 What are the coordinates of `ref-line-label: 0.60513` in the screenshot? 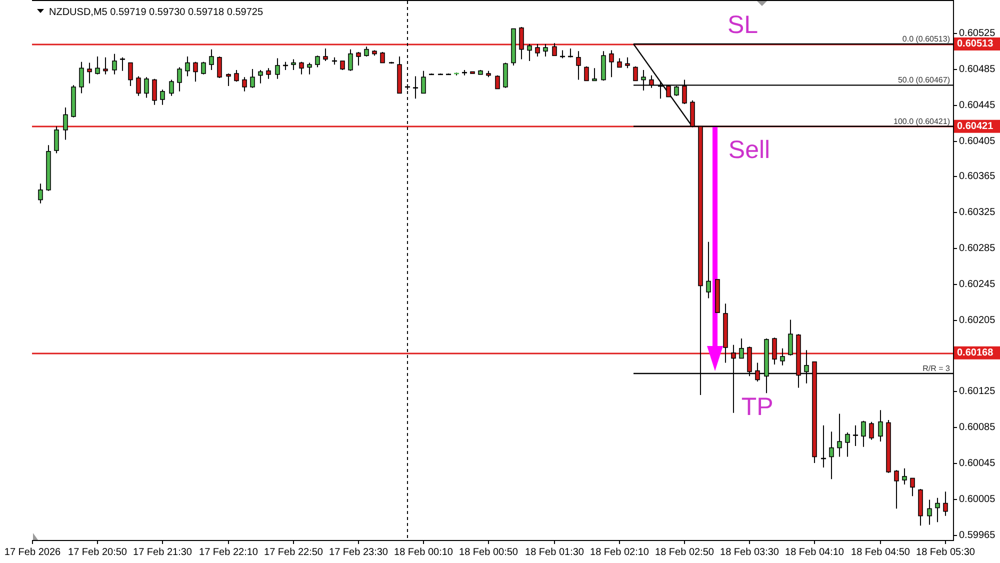 It's located at (975, 44).